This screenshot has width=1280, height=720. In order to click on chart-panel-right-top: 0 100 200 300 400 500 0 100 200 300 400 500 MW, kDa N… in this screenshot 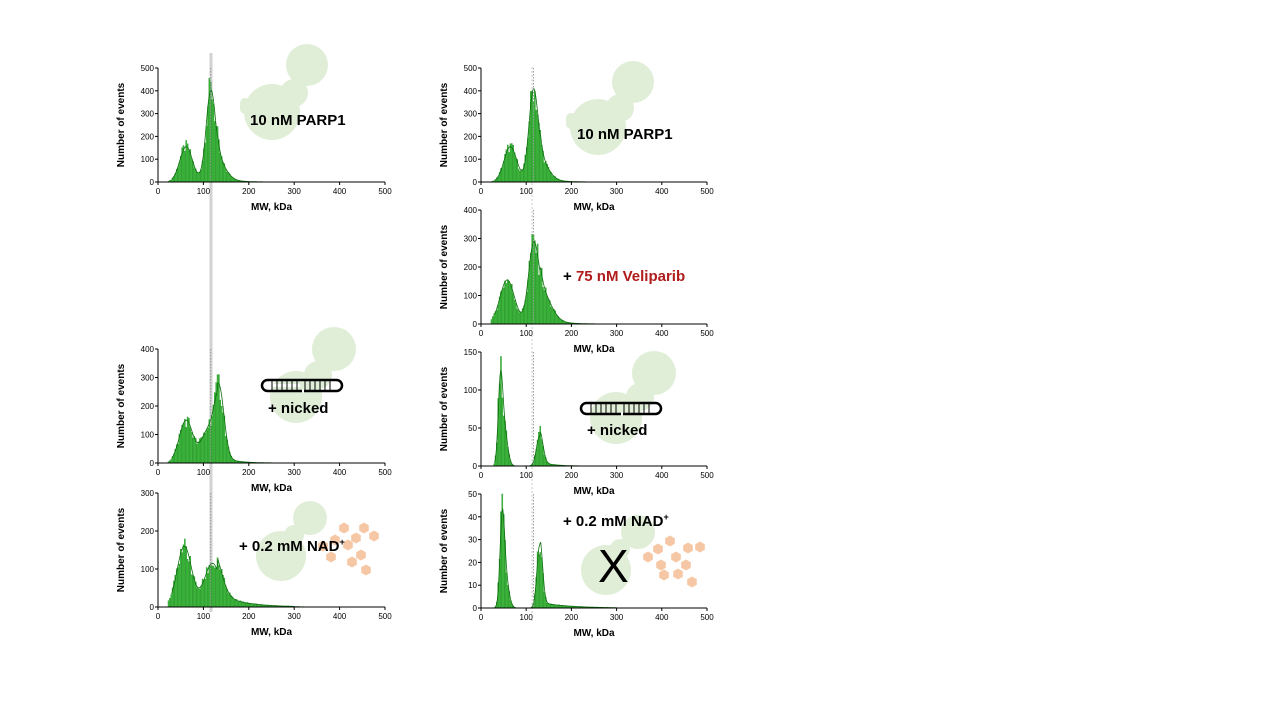, I will do `click(576, 138)`.